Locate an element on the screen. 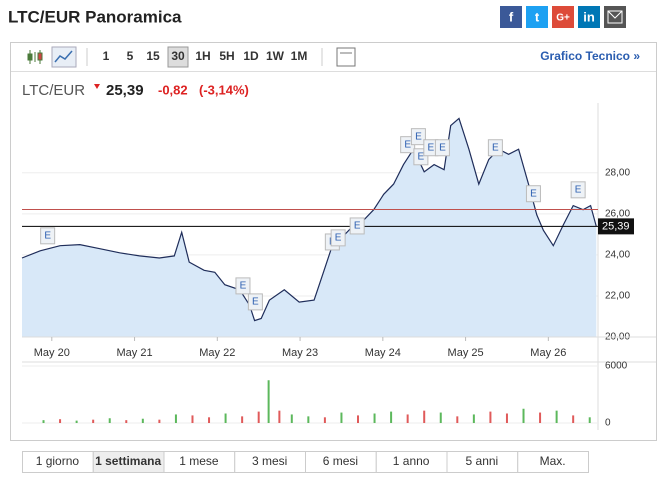 The width and height of the screenshot is (662, 483). interval-button: 1M is located at coordinates (299, 56).